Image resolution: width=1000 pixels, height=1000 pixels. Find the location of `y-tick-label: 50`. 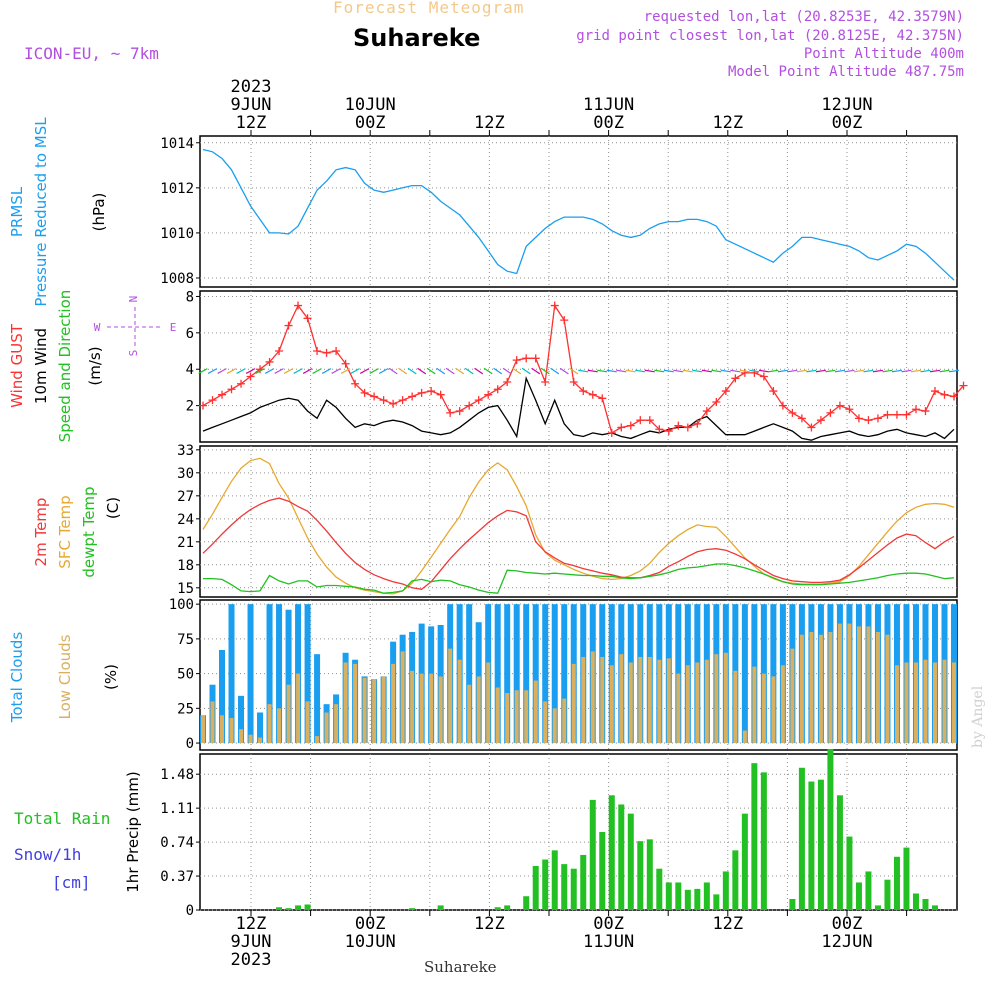

y-tick-label: 50 is located at coordinates (185, 675).